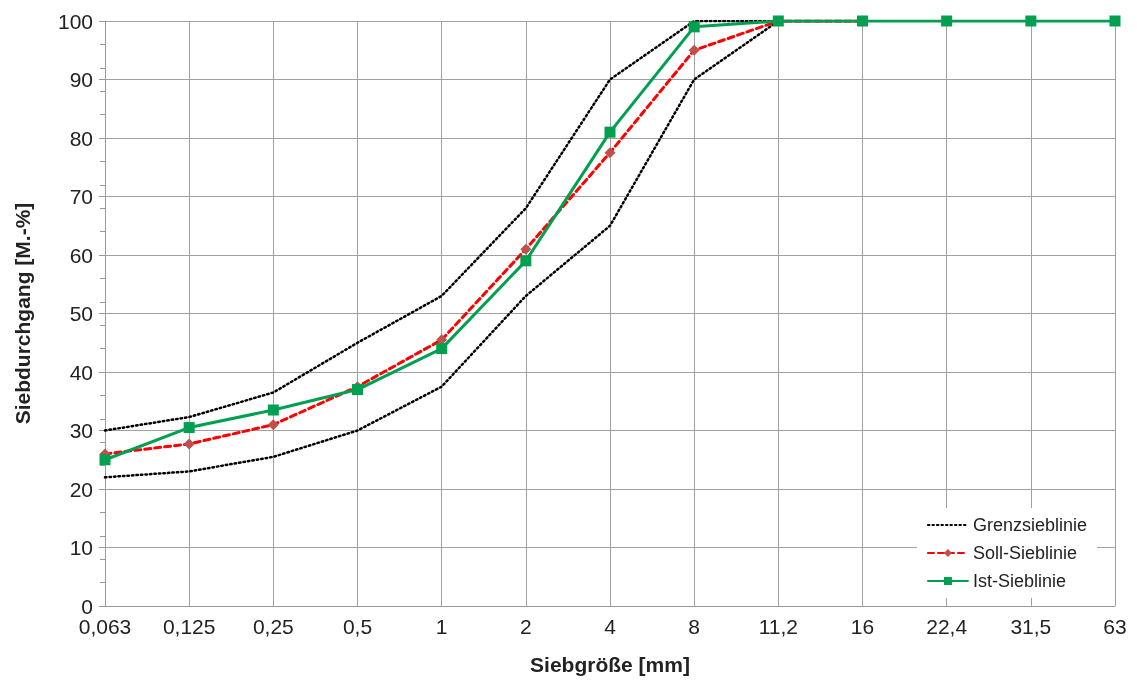 This screenshot has width=1137, height=693. What do you see at coordinates (778, 626) in the screenshot?
I see `x-tick-label: 11,2` at bounding box center [778, 626].